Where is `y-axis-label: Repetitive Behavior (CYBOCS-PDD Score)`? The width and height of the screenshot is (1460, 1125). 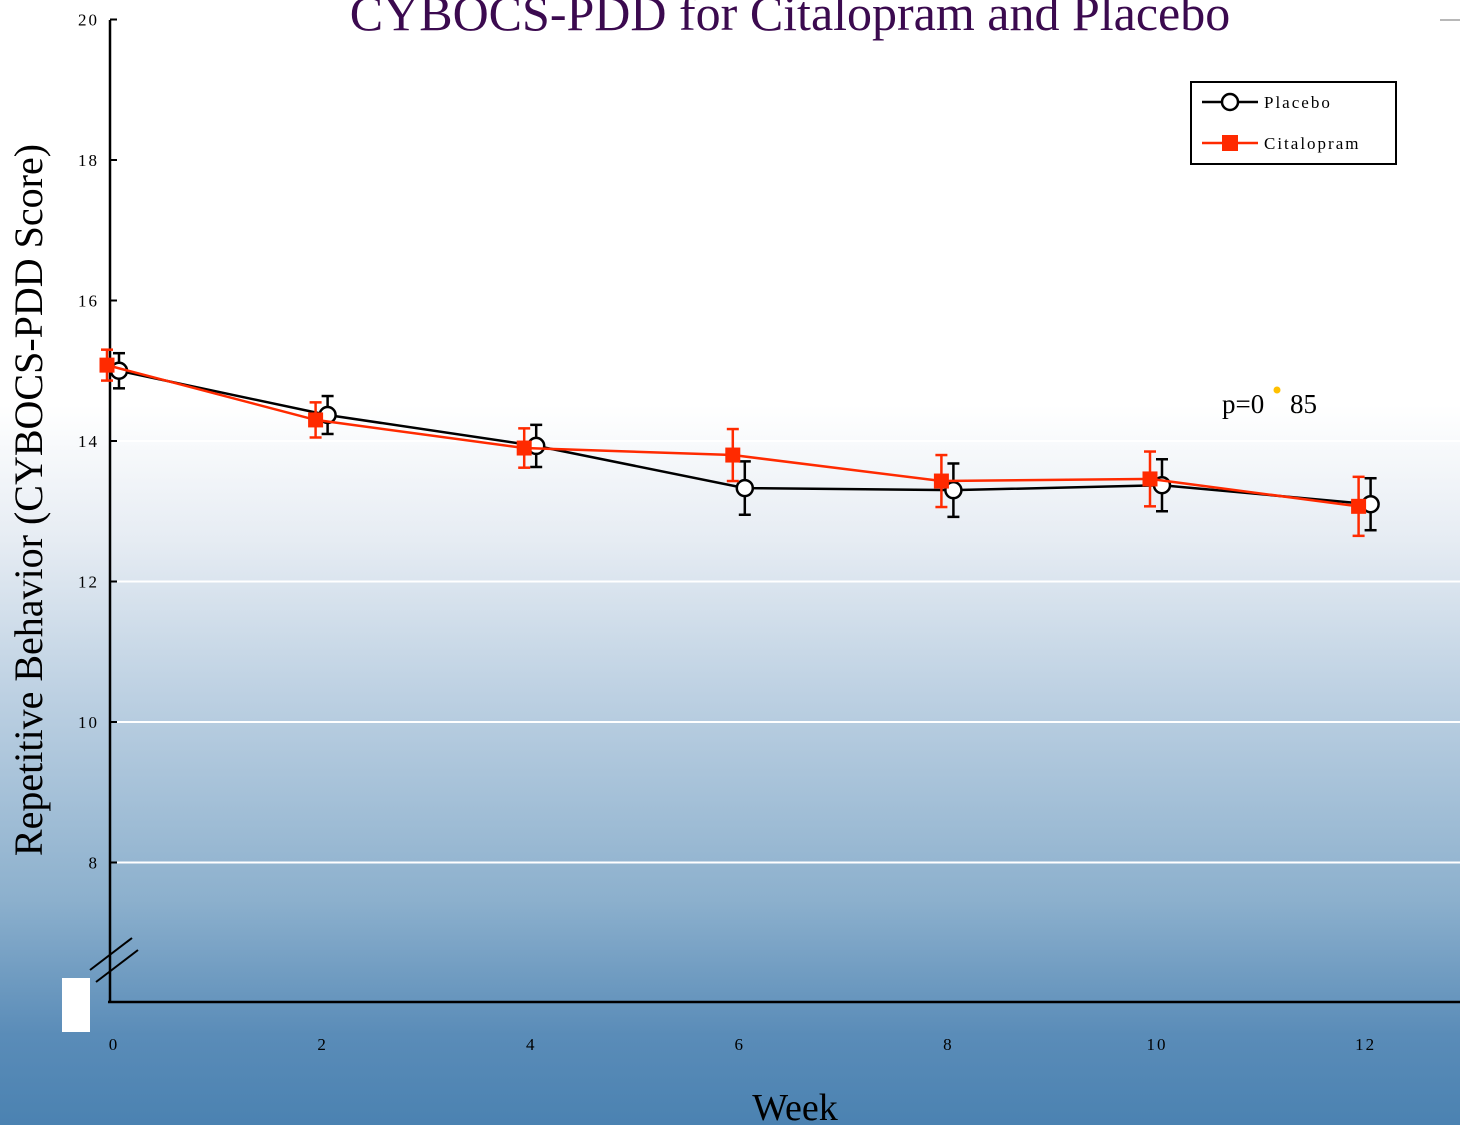 y-axis-label: Repetitive Behavior (CYBOCS-PDD Score) is located at coordinates (28, 500).